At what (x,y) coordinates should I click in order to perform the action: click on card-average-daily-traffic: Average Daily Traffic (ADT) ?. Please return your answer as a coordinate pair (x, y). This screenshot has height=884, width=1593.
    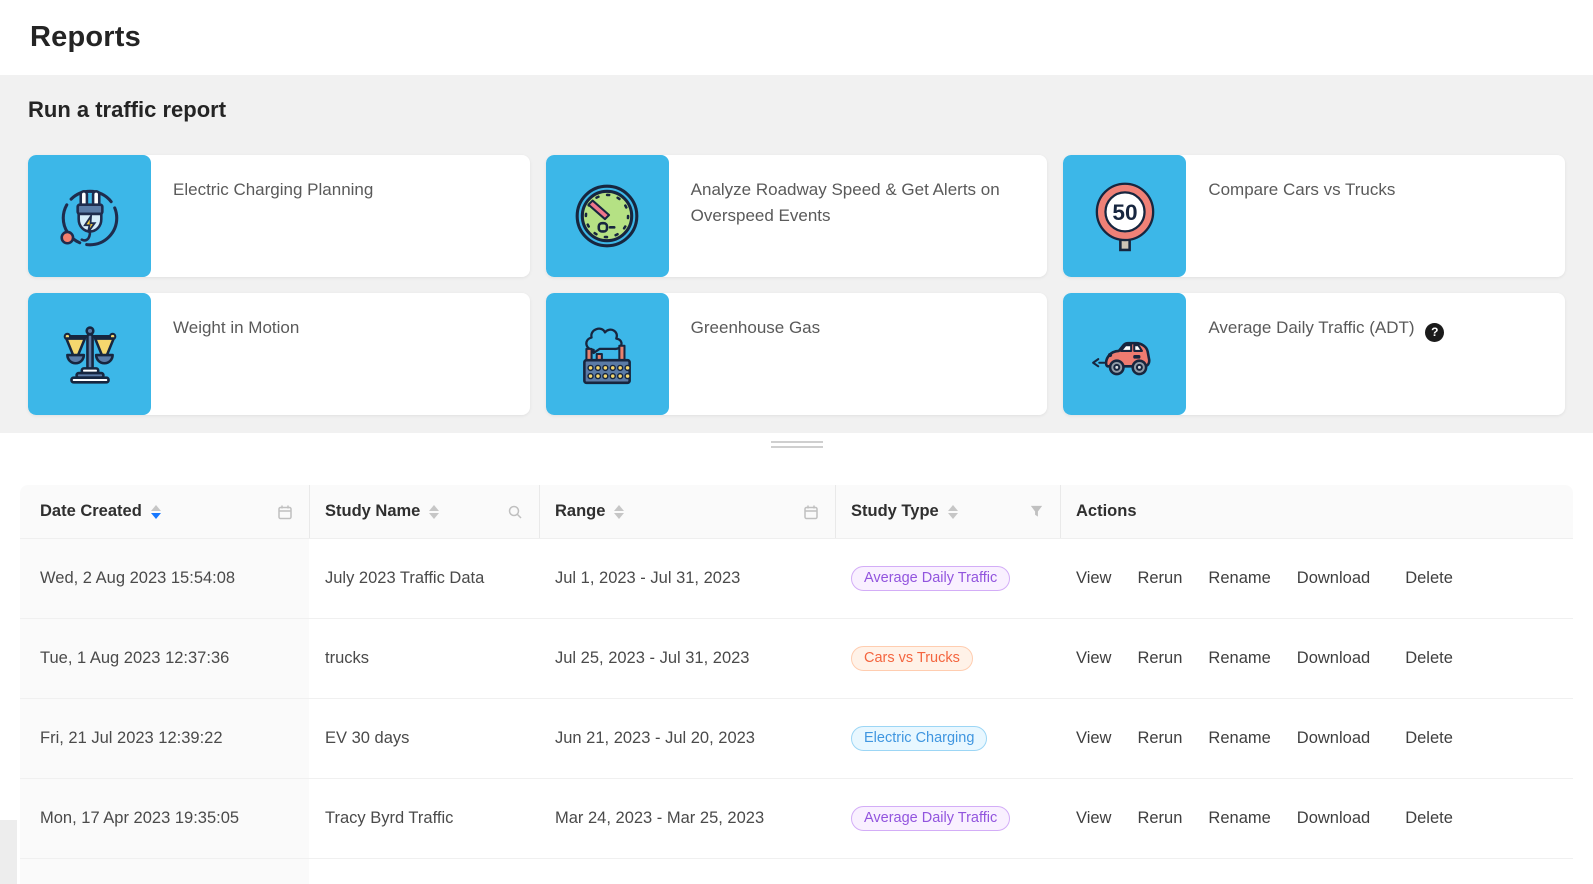
    Looking at the image, I should click on (1314, 354).